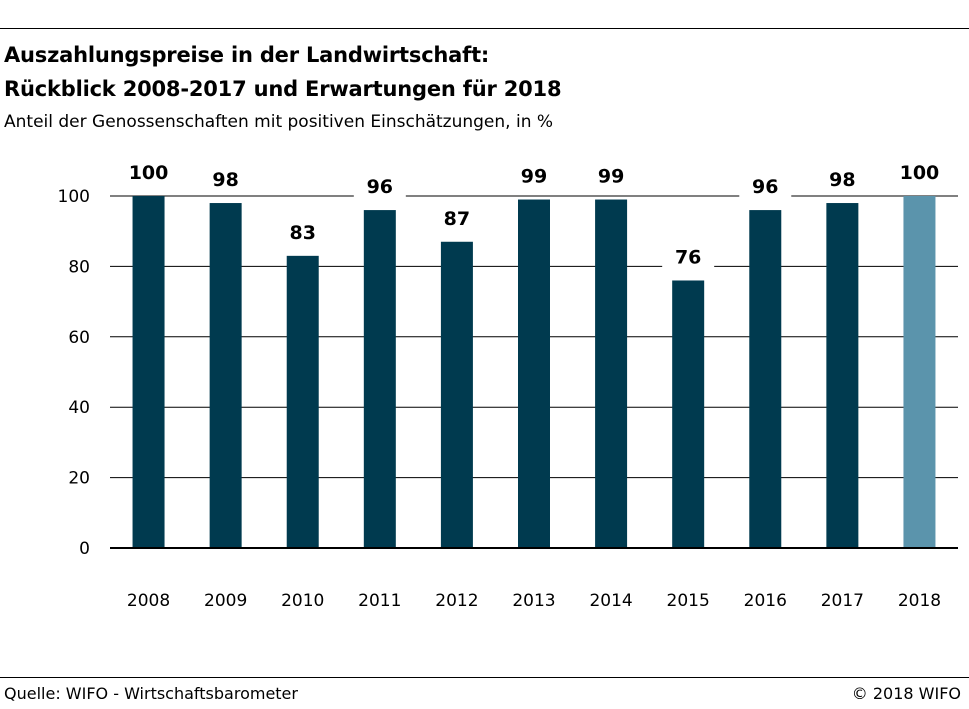 This screenshot has height=709, width=969. What do you see at coordinates (765, 379) in the screenshot?
I see `bar-2016` at bounding box center [765, 379].